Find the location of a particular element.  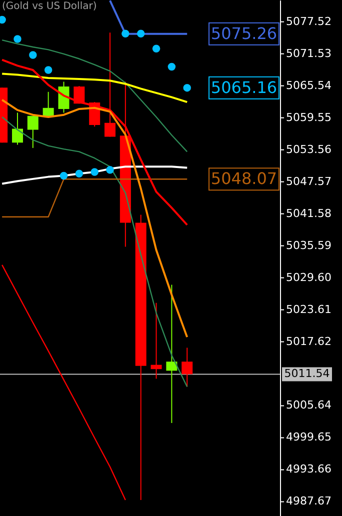

y-tick-label: 5065.54 is located at coordinates (309, 85).